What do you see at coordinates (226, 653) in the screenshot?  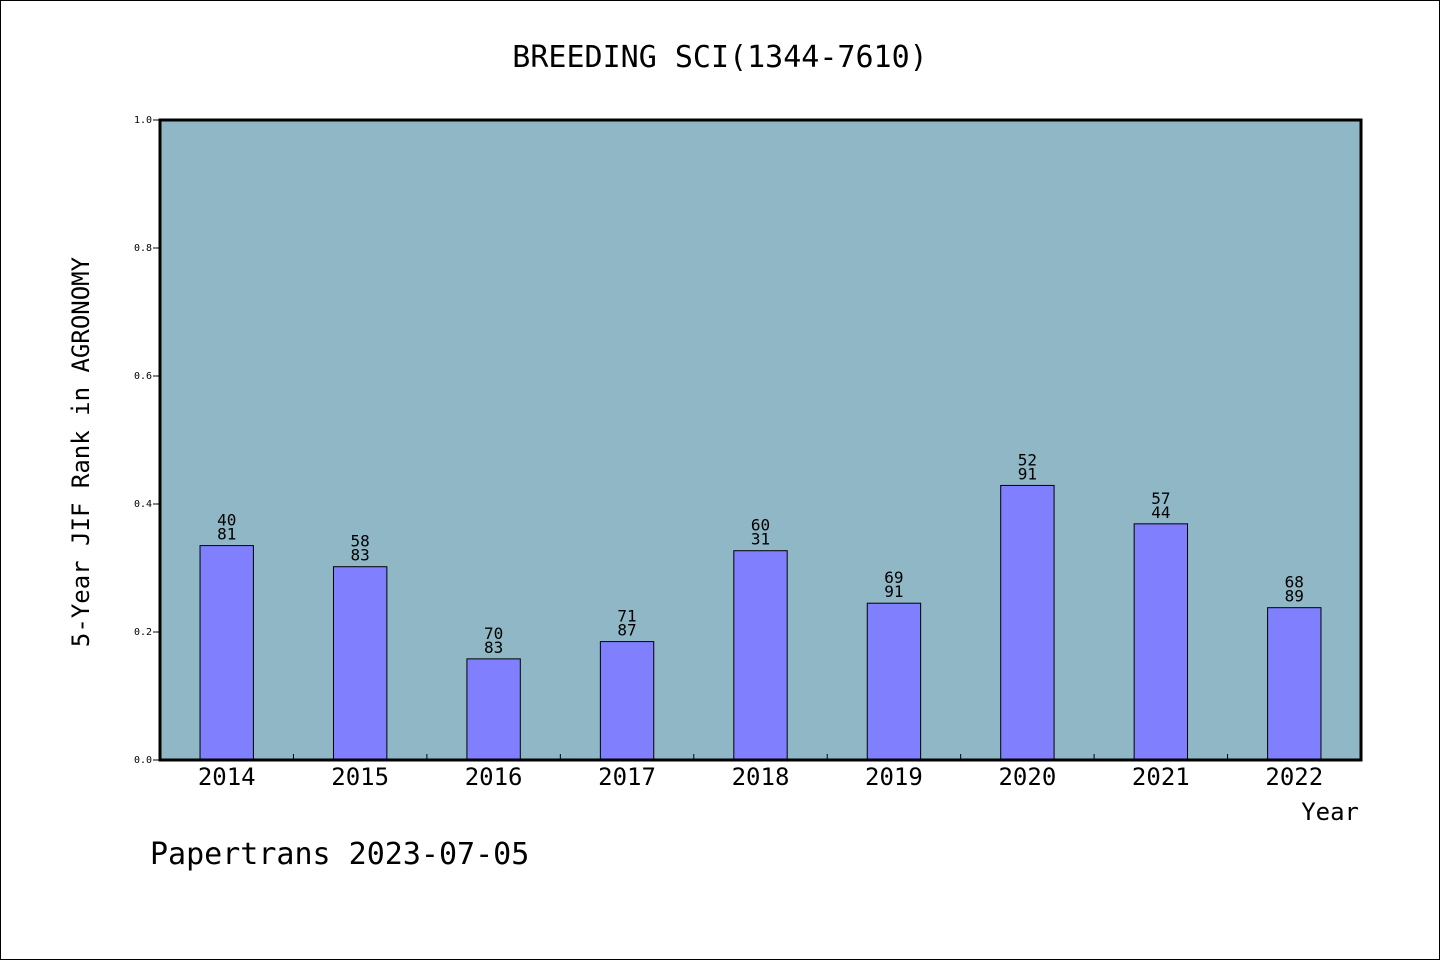 I see `bar-2014` at bounding box center [226, 653].